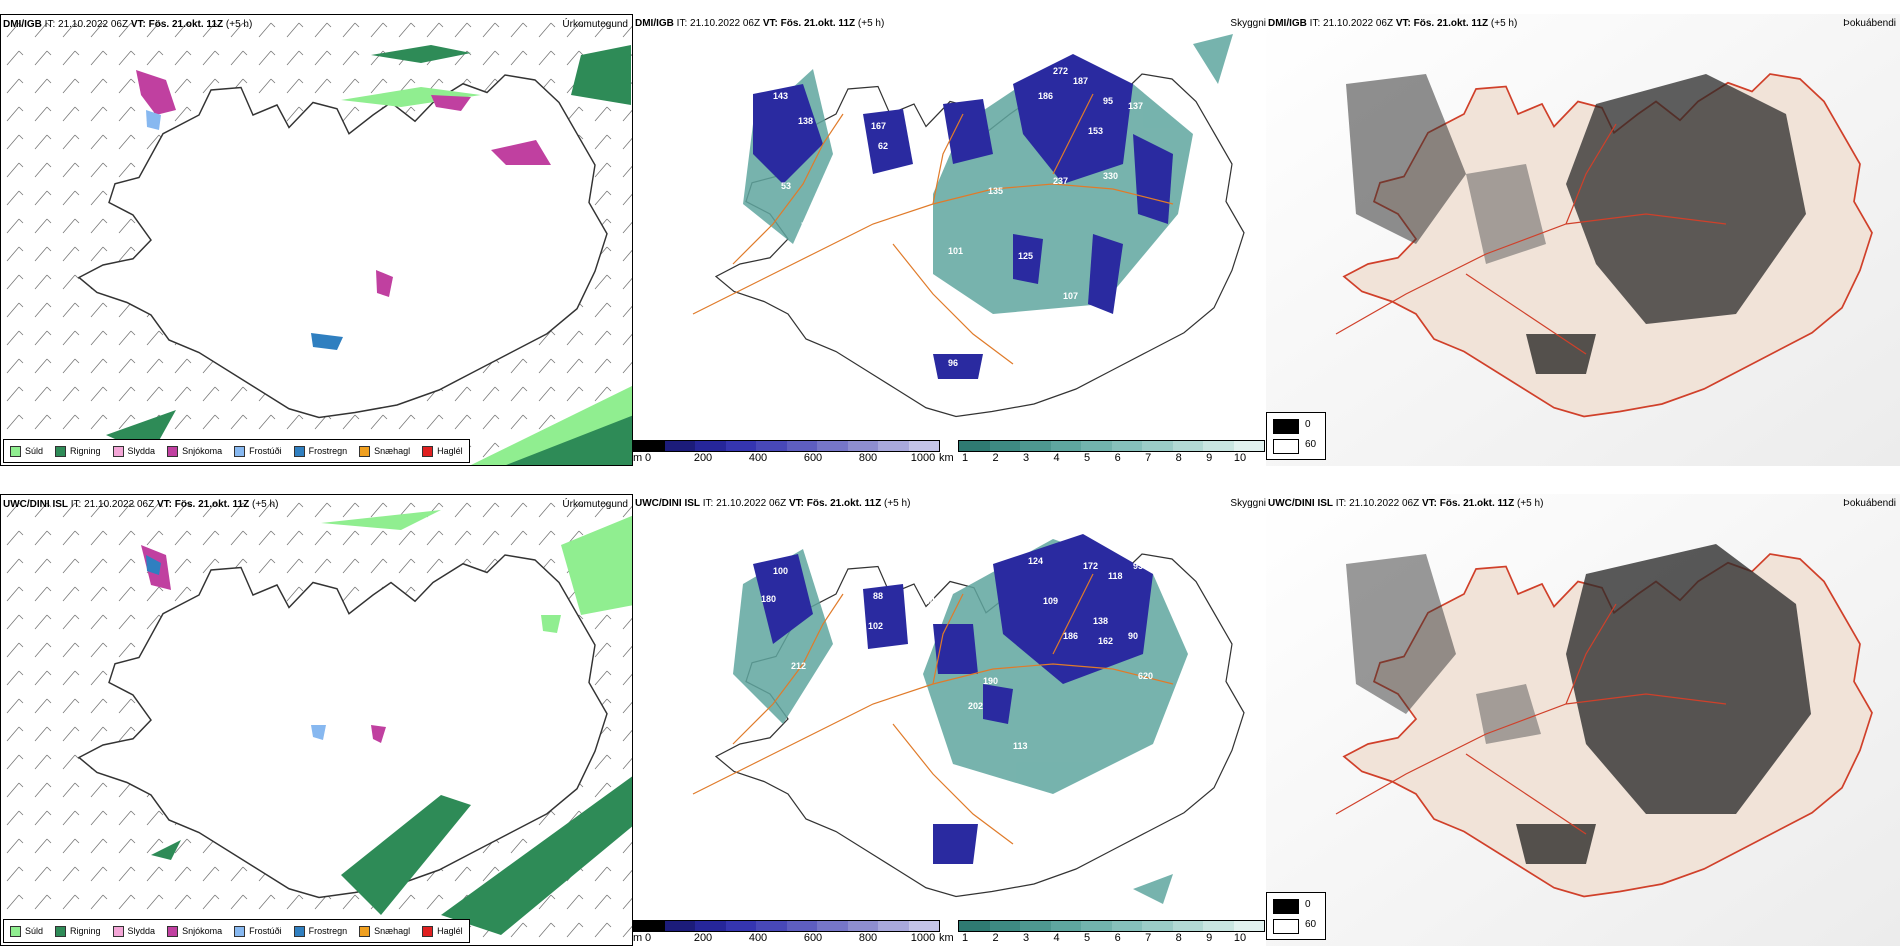 The width and height of the screenshot is (1900, 950). What do you see at coordinates (868, 458) in the screenshot?
I see `ceiling-tick: 800` at bounding box center [868, 458].